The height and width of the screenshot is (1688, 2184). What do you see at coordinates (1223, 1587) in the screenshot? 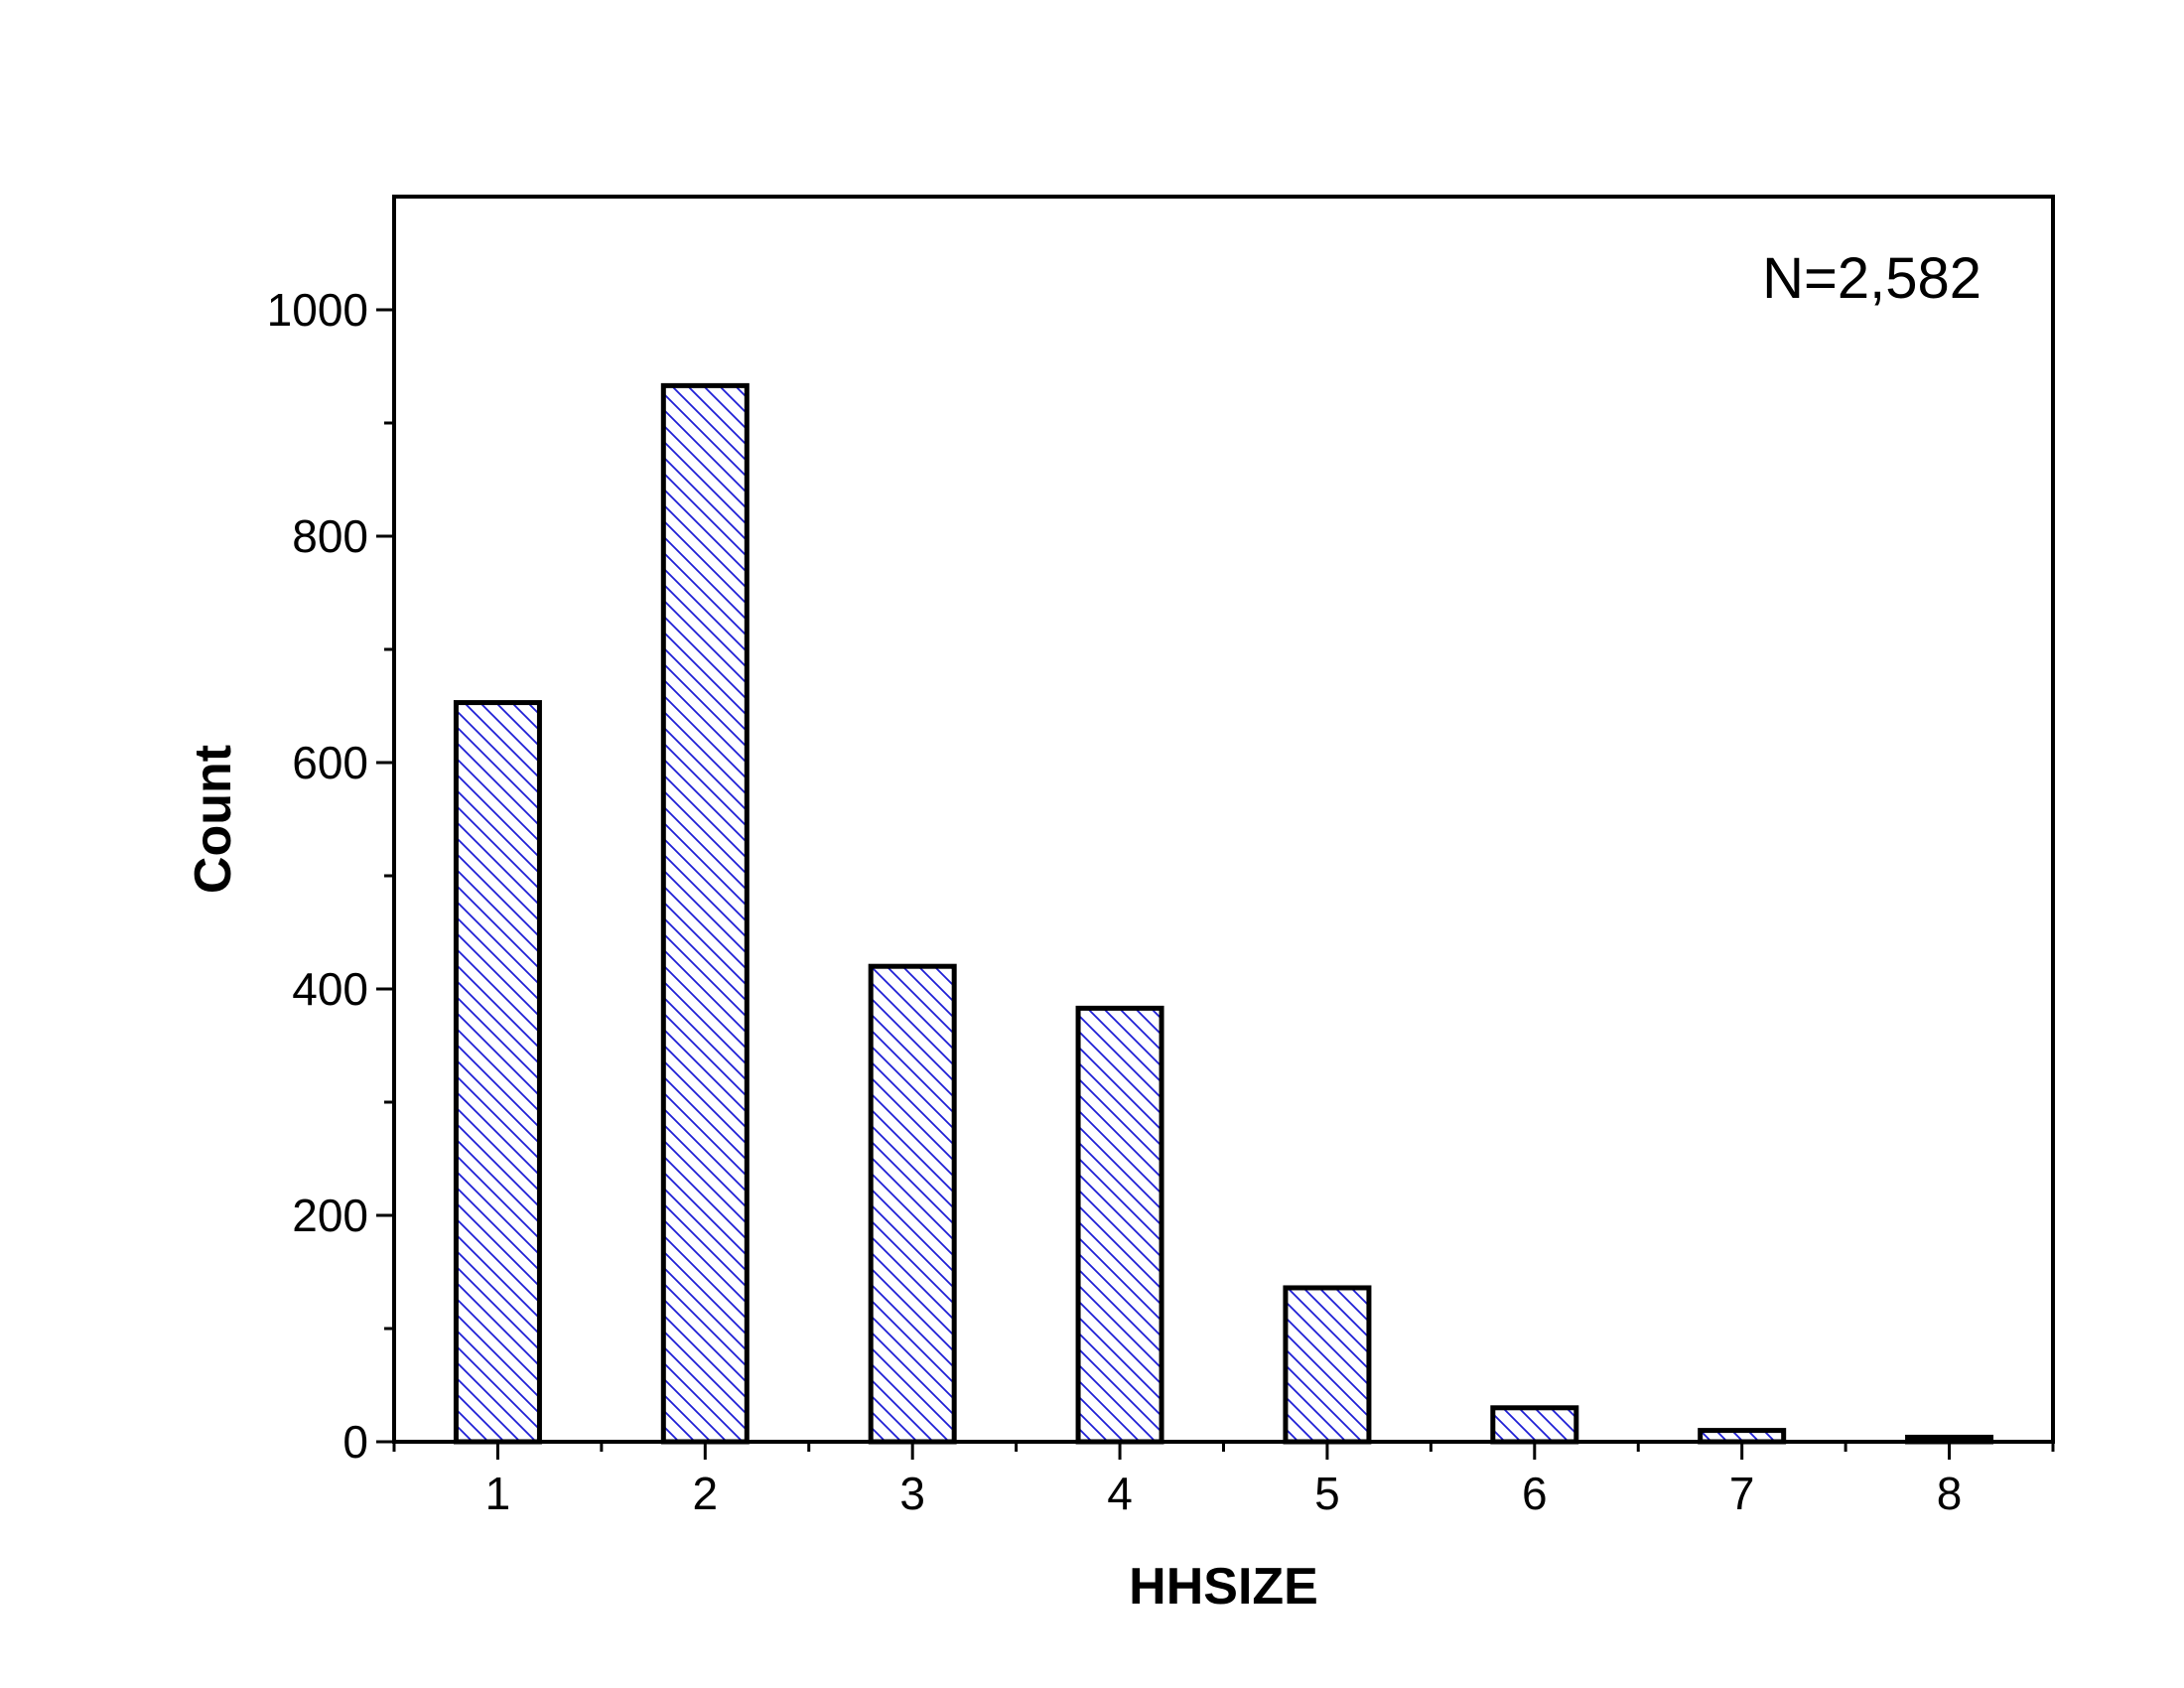
I see `x-axis-title: HHSIZE` at bounding box center [1223, 1587].